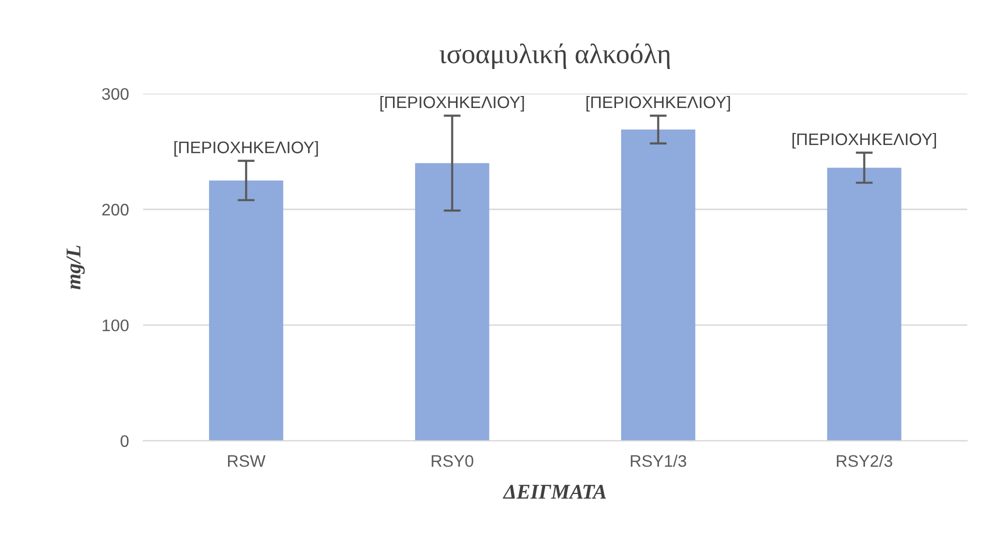 The image size is (987, 551). I want to click on y-tick-label: 200, so click(115, 210).